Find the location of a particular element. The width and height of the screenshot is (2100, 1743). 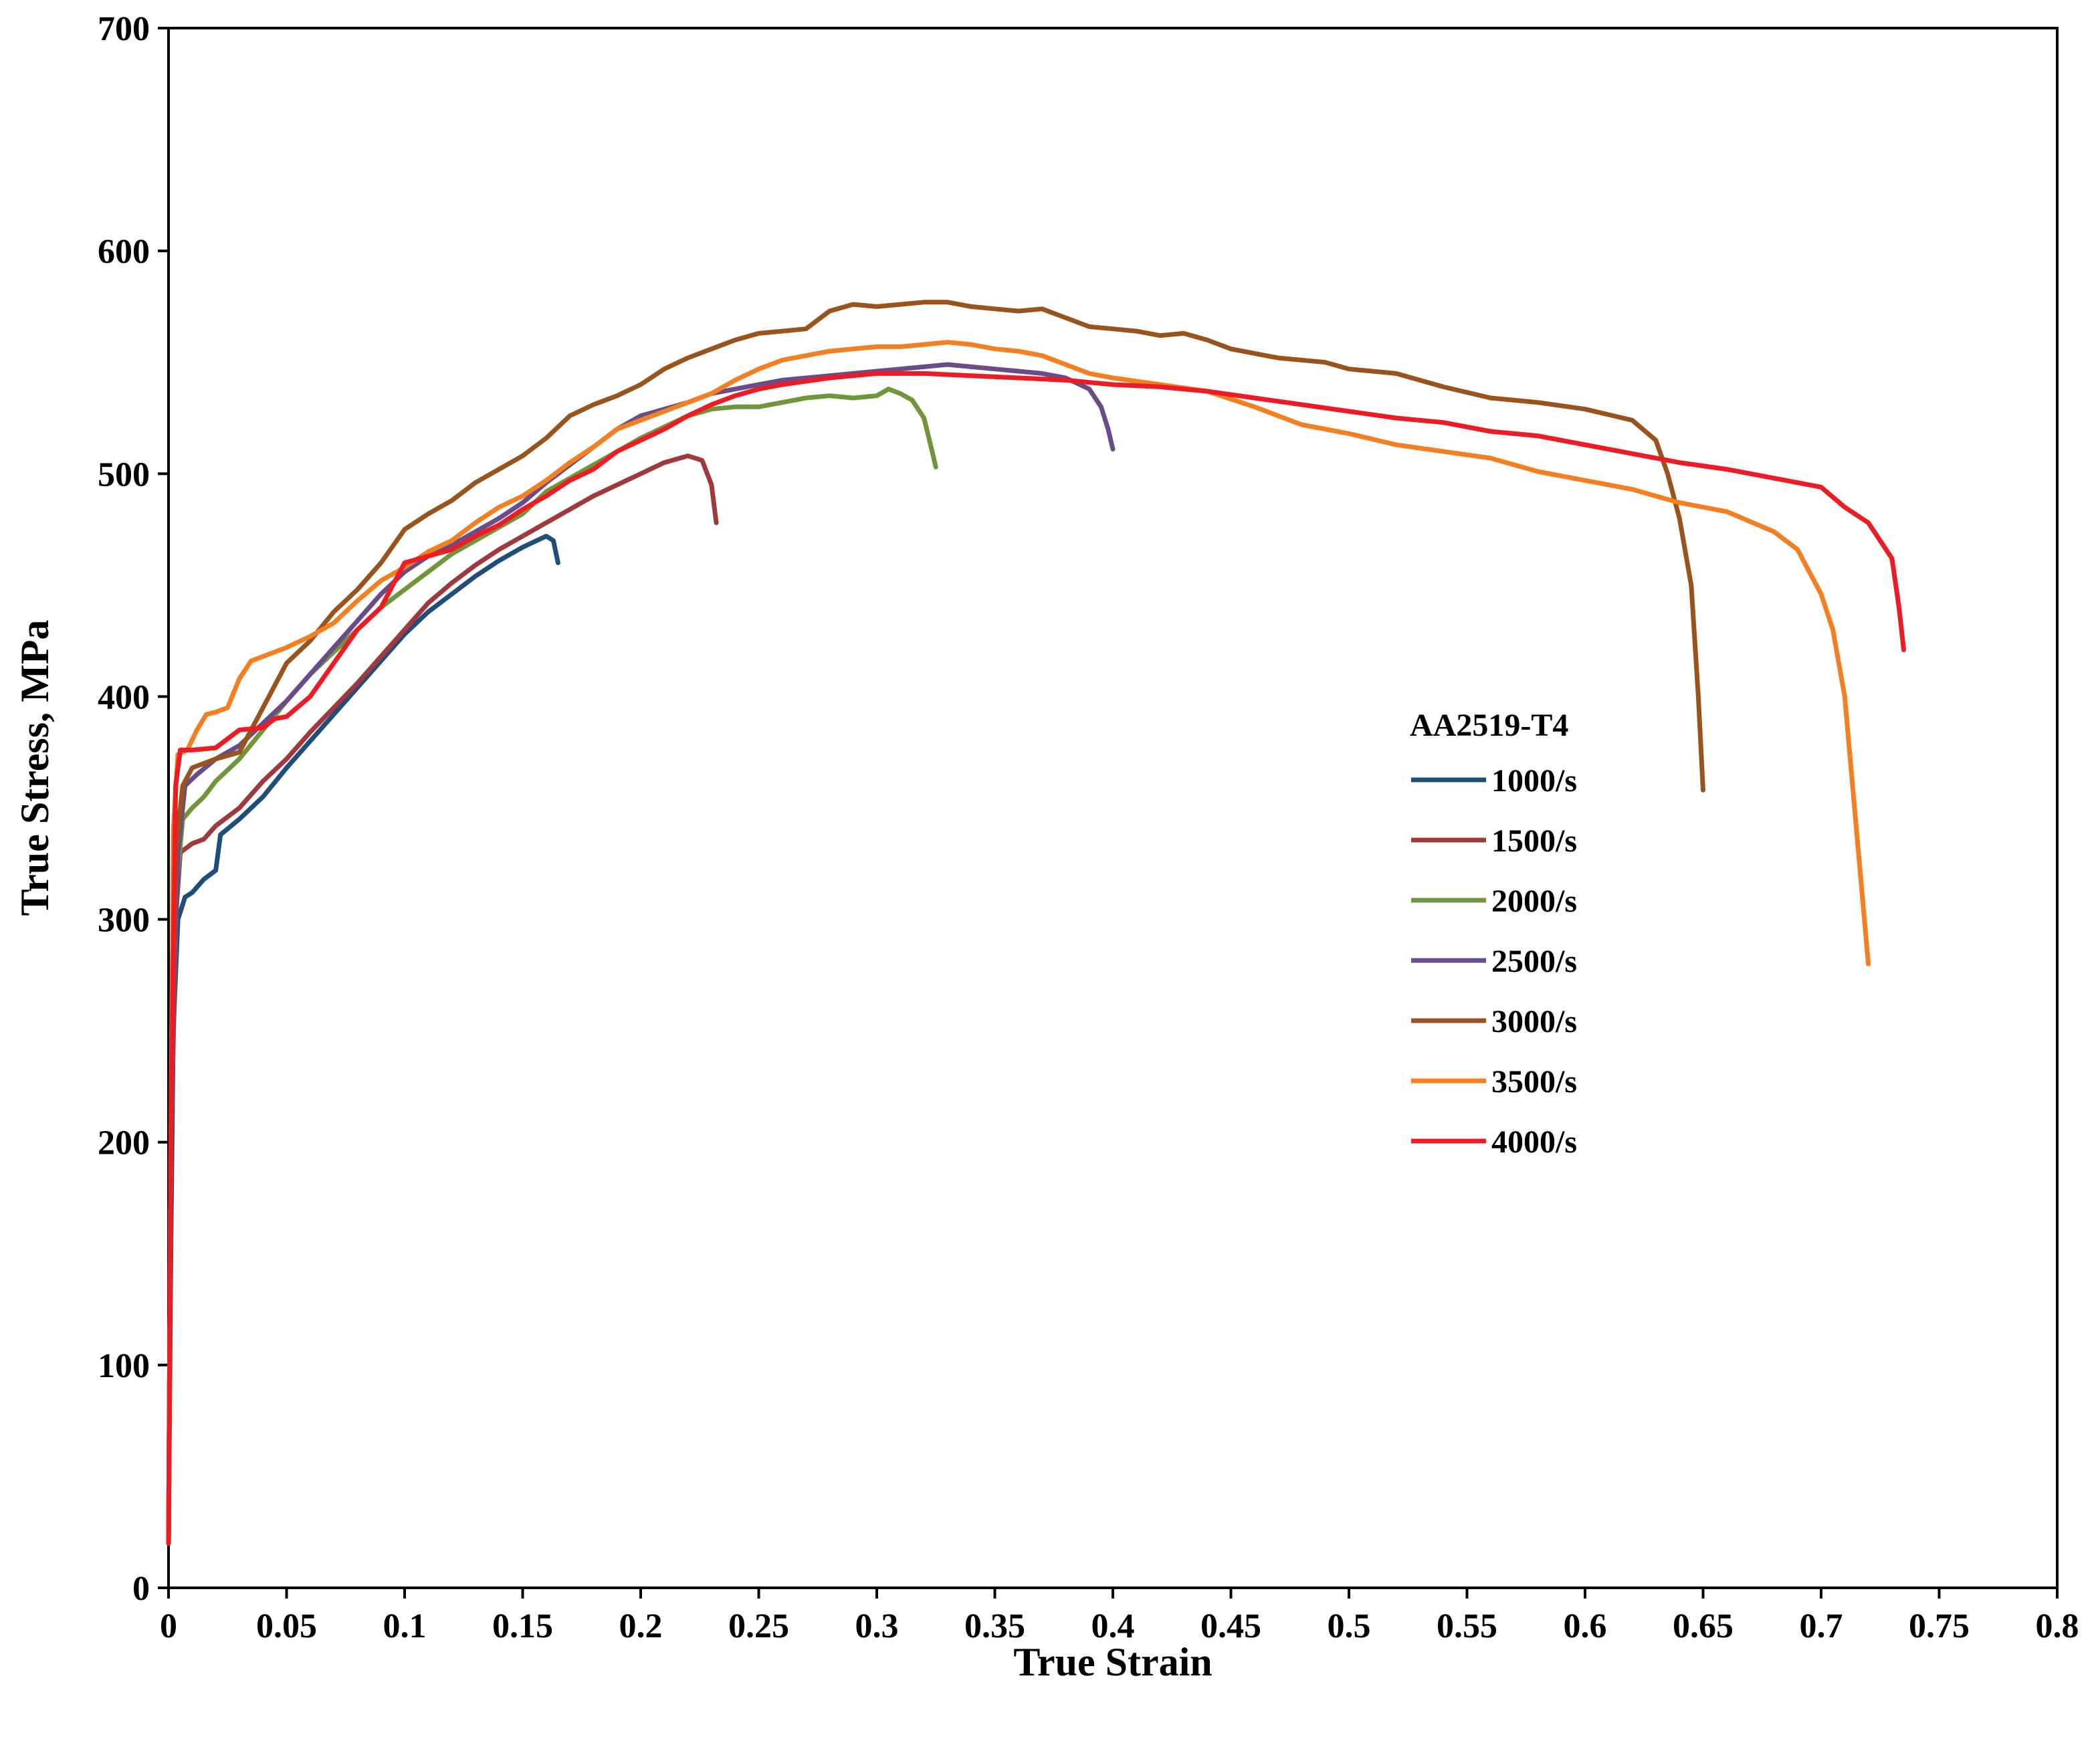

legend-label: 1000/s is located at coordinates (1534, 781).